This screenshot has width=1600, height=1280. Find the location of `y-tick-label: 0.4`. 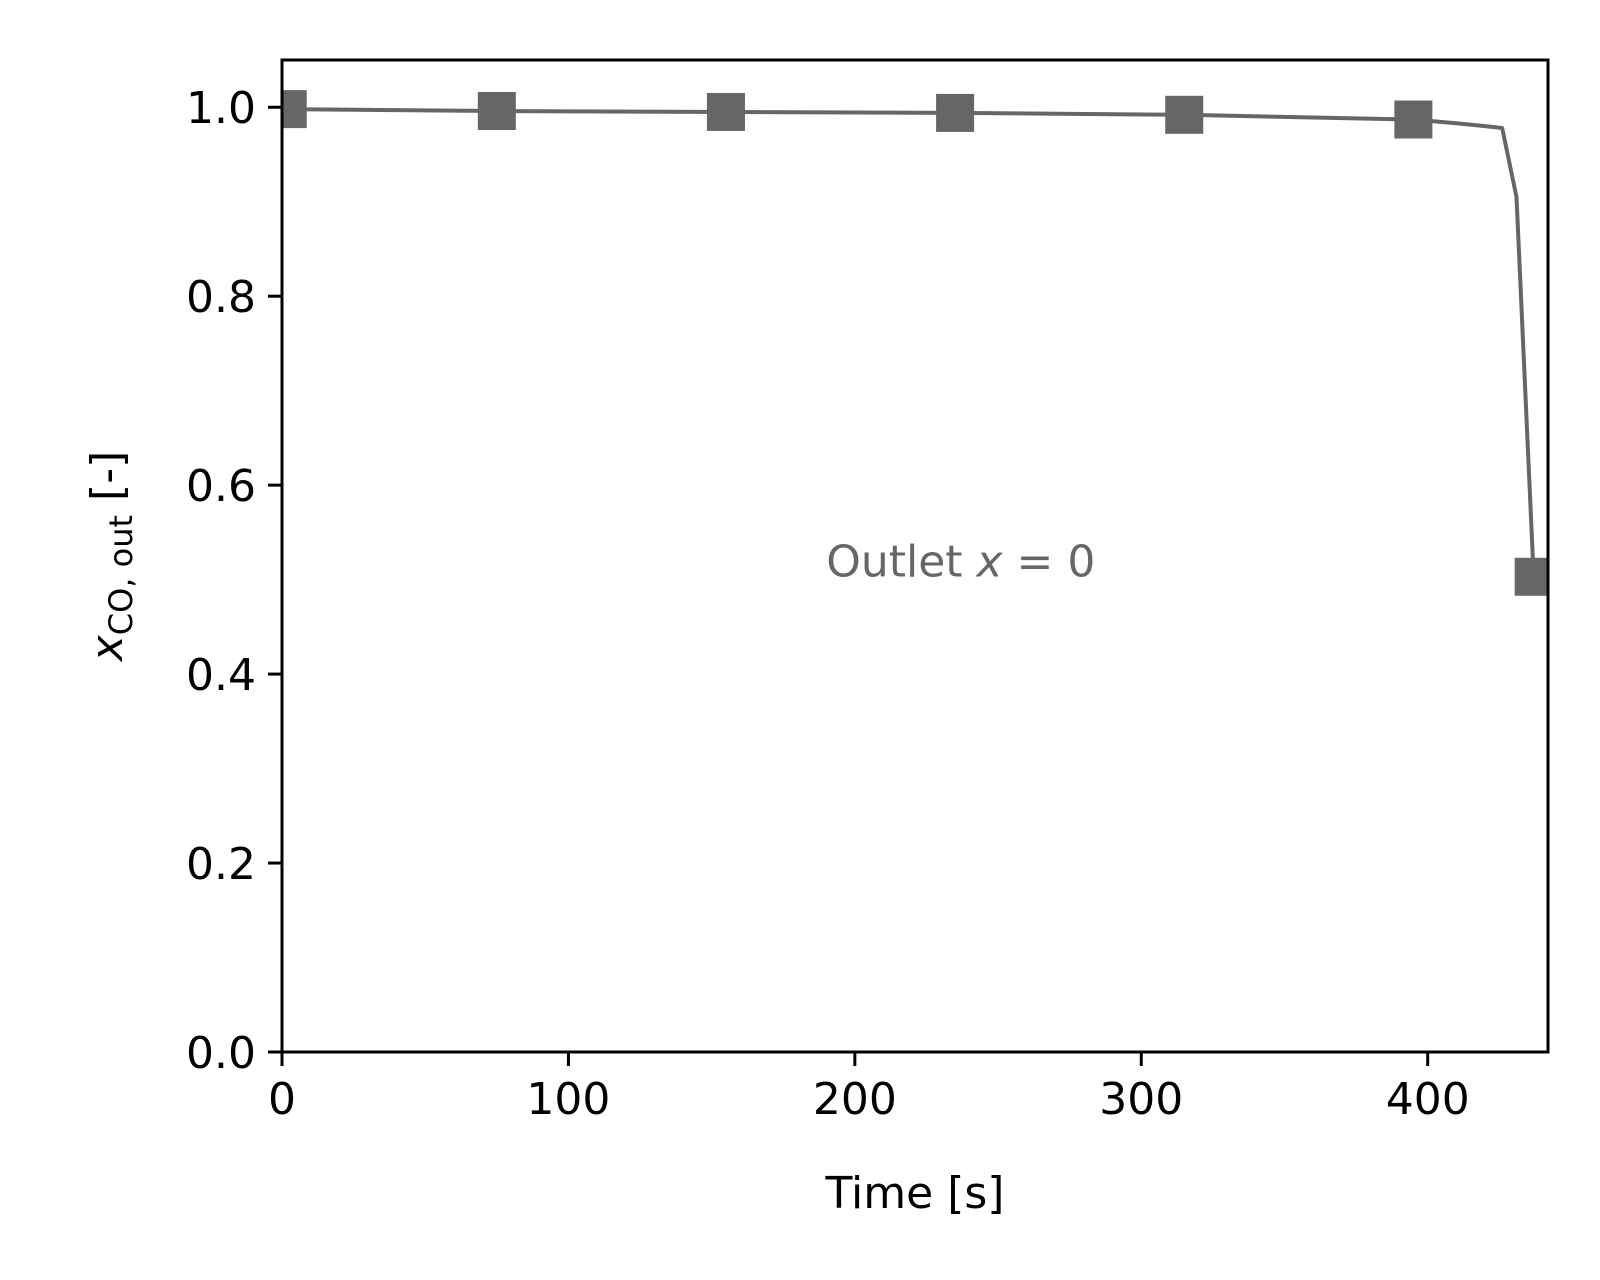

y-tick-label: 0.4 is located at coordinates (221, 675).